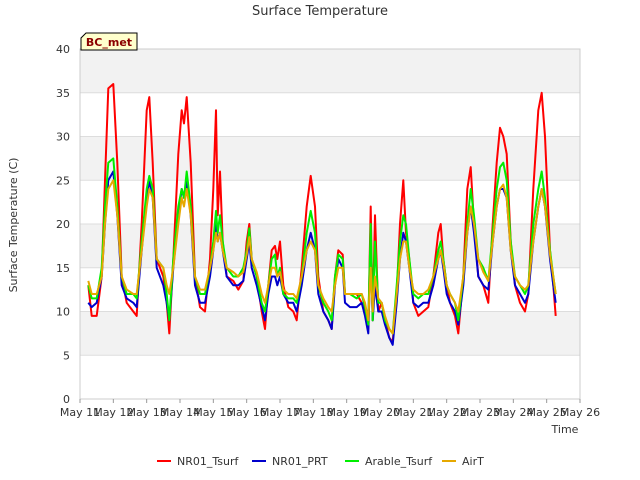  What do you see at coordinates (63, 180) in the screenshot?
I see `y-tick-label: 25` at bounding box center [63, 180].